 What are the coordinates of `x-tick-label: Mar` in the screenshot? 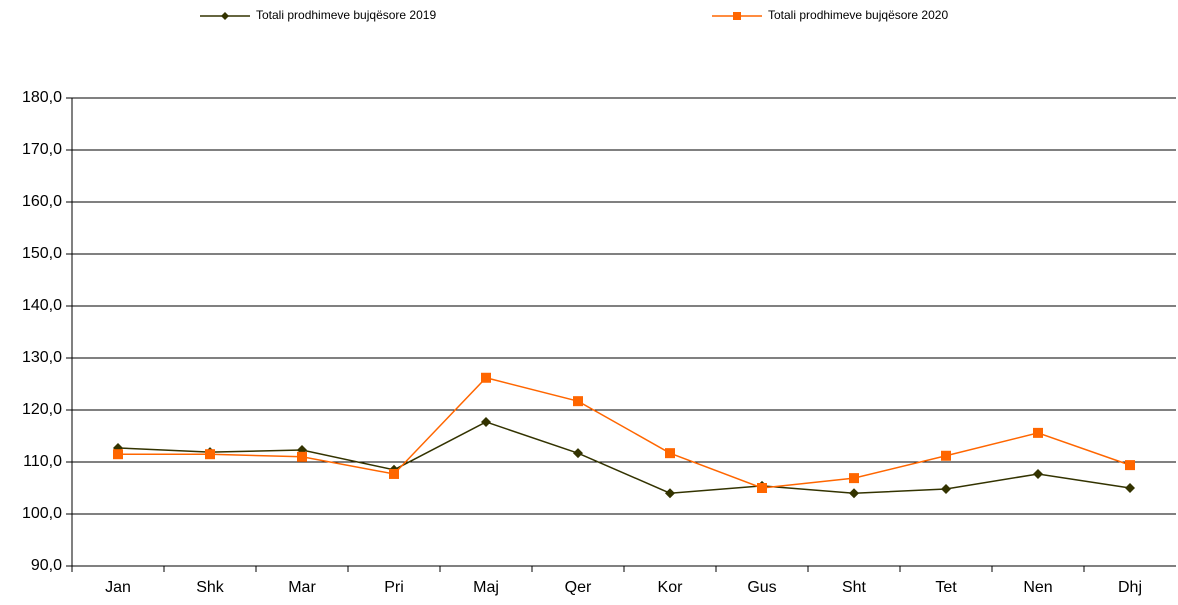 It's located at (302, 587).